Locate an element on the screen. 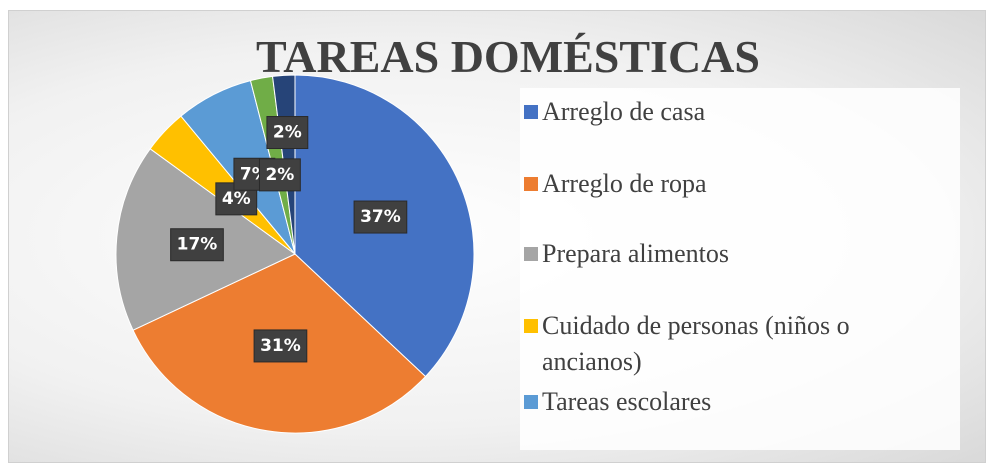 This screenshot has height=470, width=991. data-label-text: 37% is located at coordinates (380, 217).